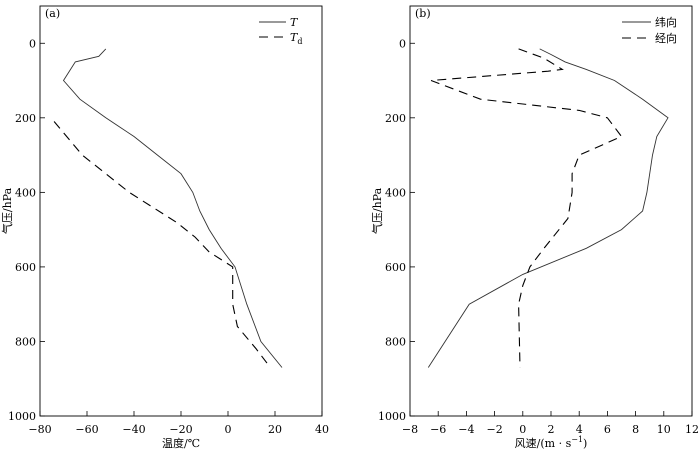 The height and width of the screenshot is (450, 700). What do you see at coordinates (395, 267) in the screenshot?
I see `y-tick-label-b-3: 600` at bounding box center [395, 267].